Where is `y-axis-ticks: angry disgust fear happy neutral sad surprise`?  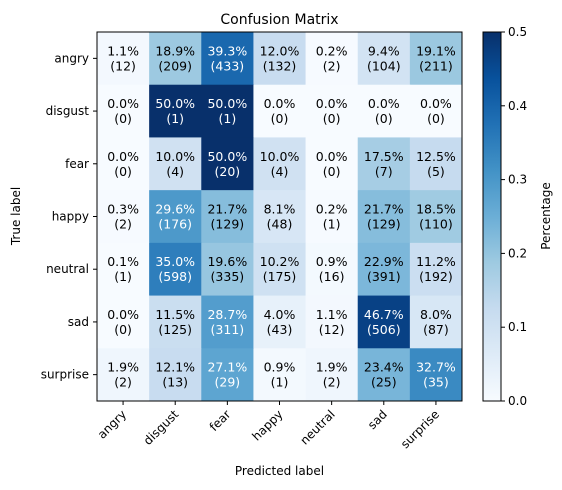 y-axis-ticks: angry disgust fear happy neutral sad surprise is located at coordinates (69, 216).